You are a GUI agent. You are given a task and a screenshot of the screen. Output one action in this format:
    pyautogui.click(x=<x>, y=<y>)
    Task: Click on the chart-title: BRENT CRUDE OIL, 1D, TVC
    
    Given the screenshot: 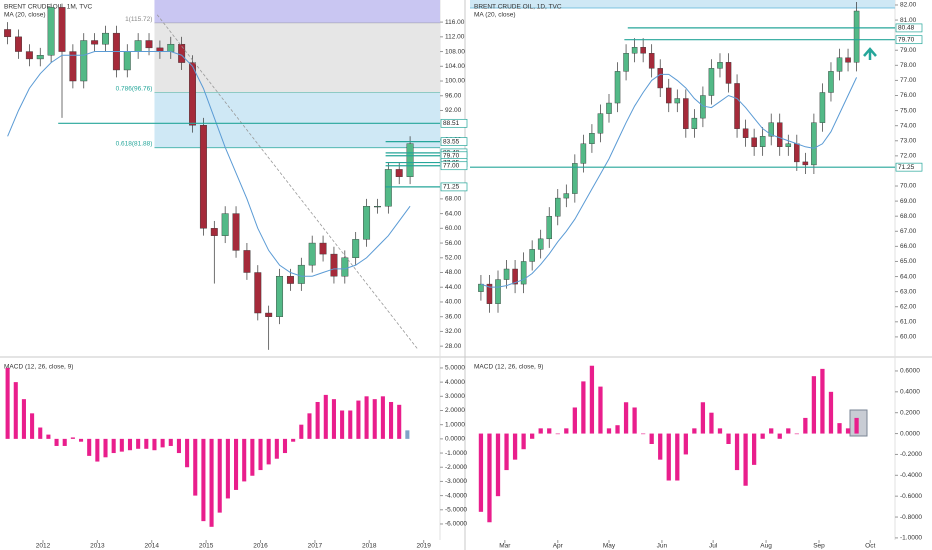 What is the action you would take?
    pyautogui.click(x=518, y=7)
    